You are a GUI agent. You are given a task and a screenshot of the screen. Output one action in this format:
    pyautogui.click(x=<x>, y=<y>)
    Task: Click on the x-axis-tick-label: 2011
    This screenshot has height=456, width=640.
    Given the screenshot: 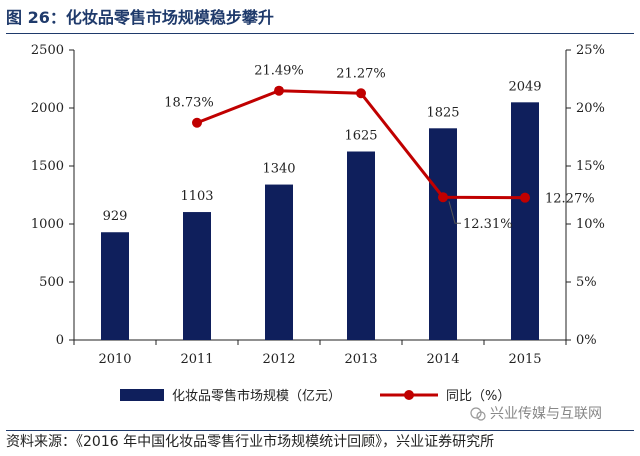 What is the action you would take?
    pyautogui.click(x=196, y=359)
    